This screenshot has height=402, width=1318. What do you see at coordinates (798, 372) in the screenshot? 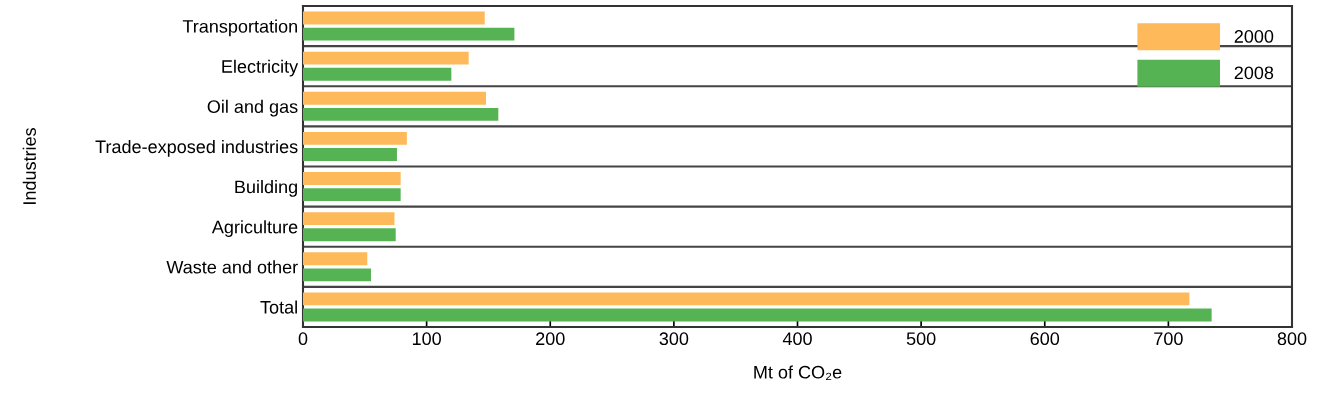
I see `x-axis-title: Mt of CO₂e` at bounding box center [798, 372].